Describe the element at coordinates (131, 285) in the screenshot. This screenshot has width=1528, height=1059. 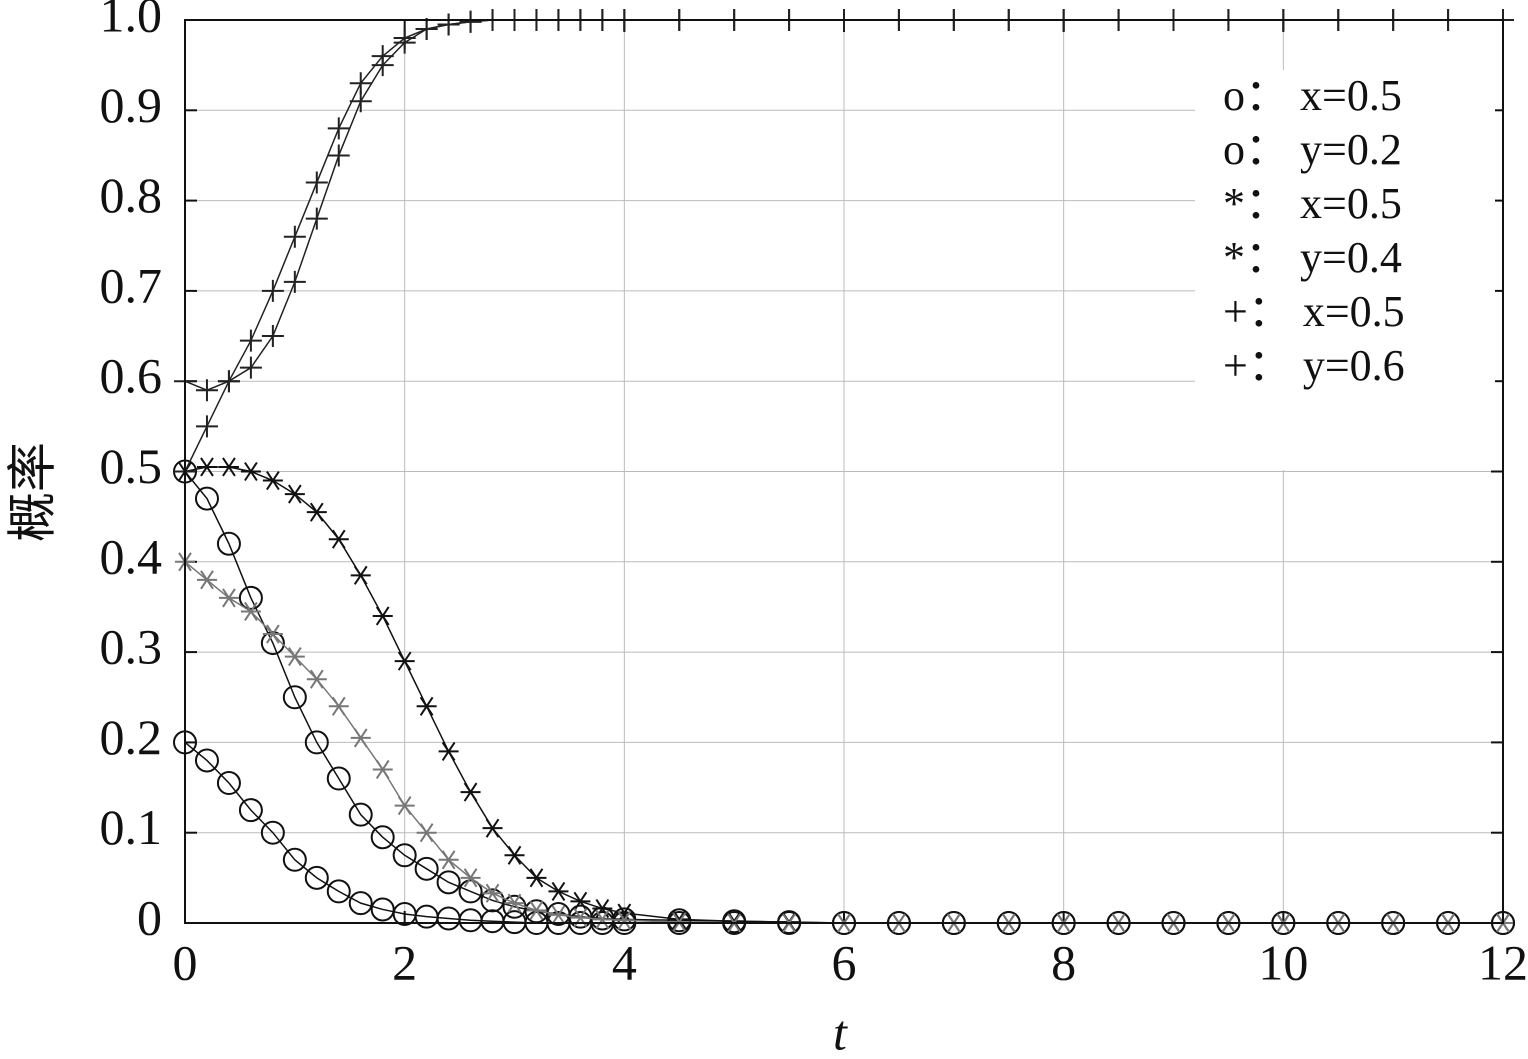
I see `y-tick-label: 0.7` at that location.